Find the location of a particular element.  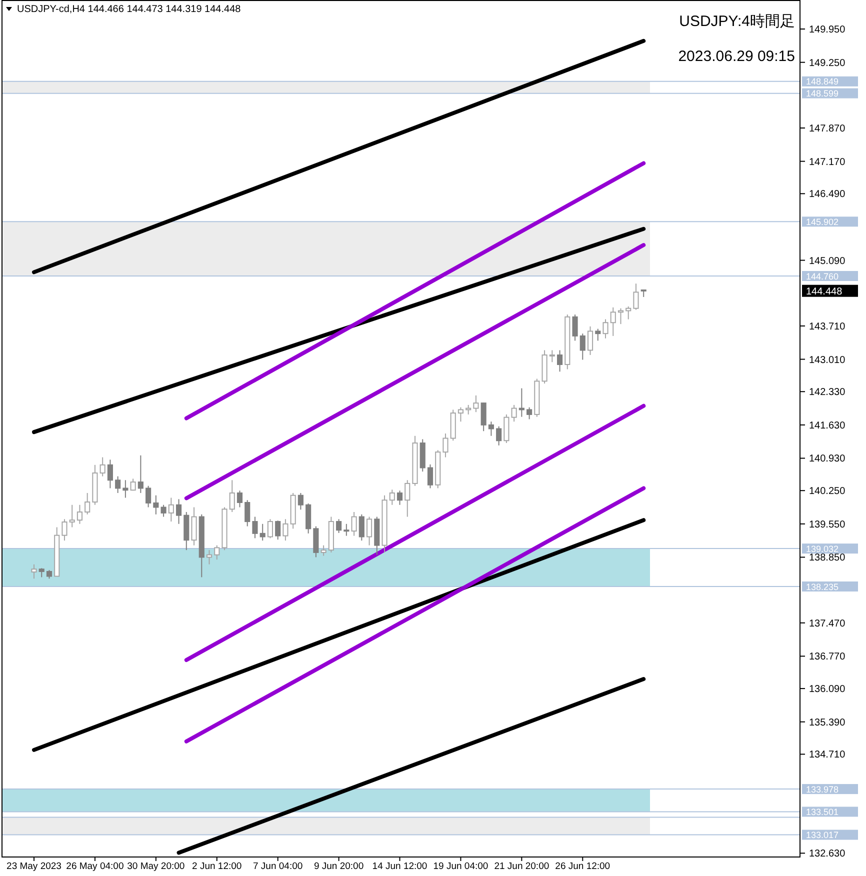

ref-line-label: 138.235 is located at coordinates (822, 587).